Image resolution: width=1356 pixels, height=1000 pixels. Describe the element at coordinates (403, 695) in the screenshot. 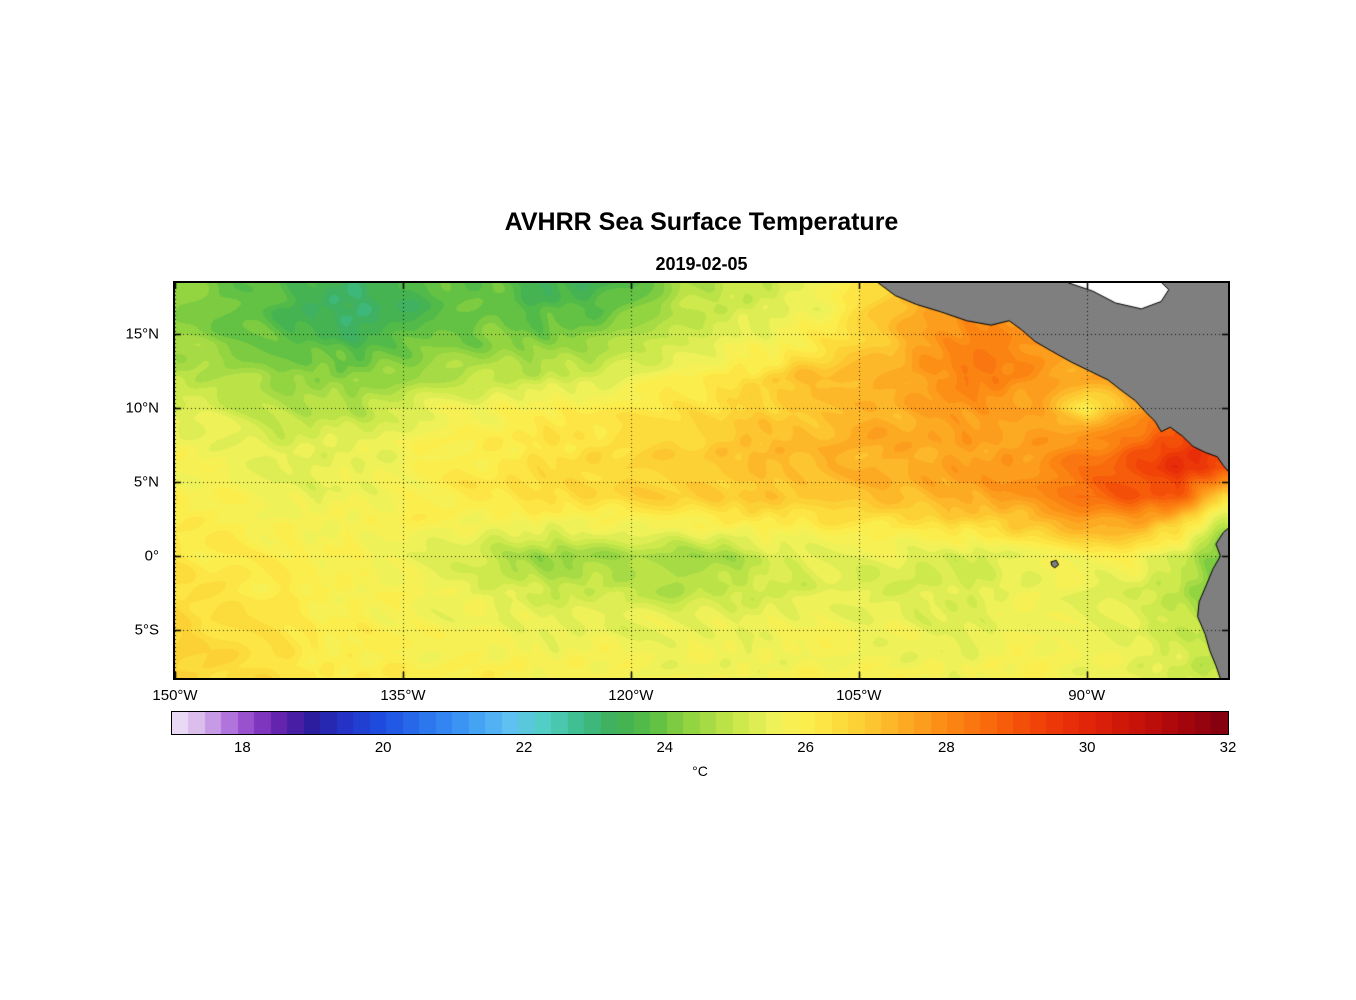

I see `x-tick-label: 135°W` at that location.